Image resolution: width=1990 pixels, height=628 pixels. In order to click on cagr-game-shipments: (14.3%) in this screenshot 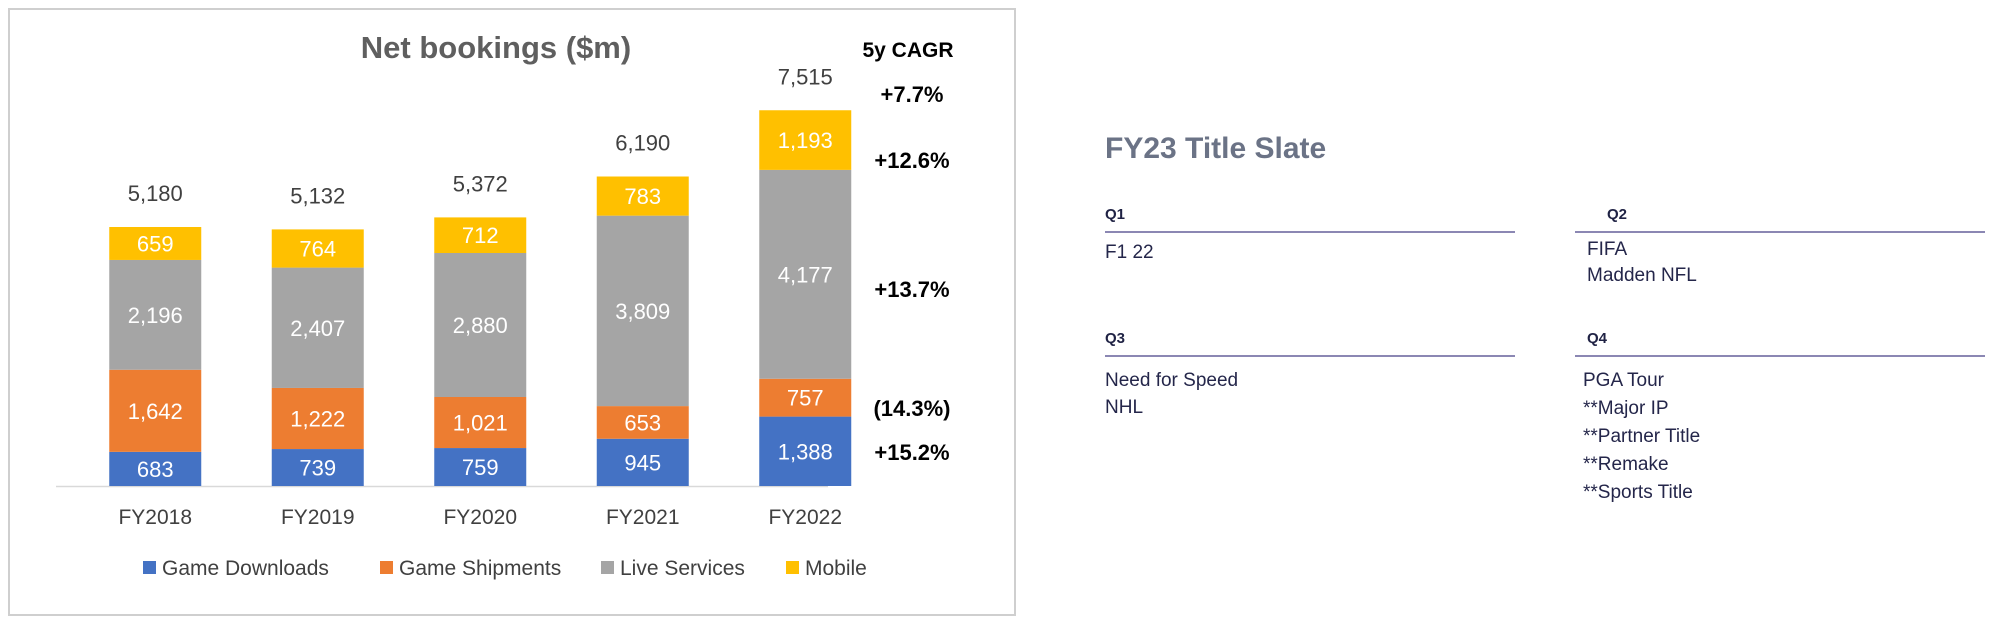, I will do `click(911, 408)`.